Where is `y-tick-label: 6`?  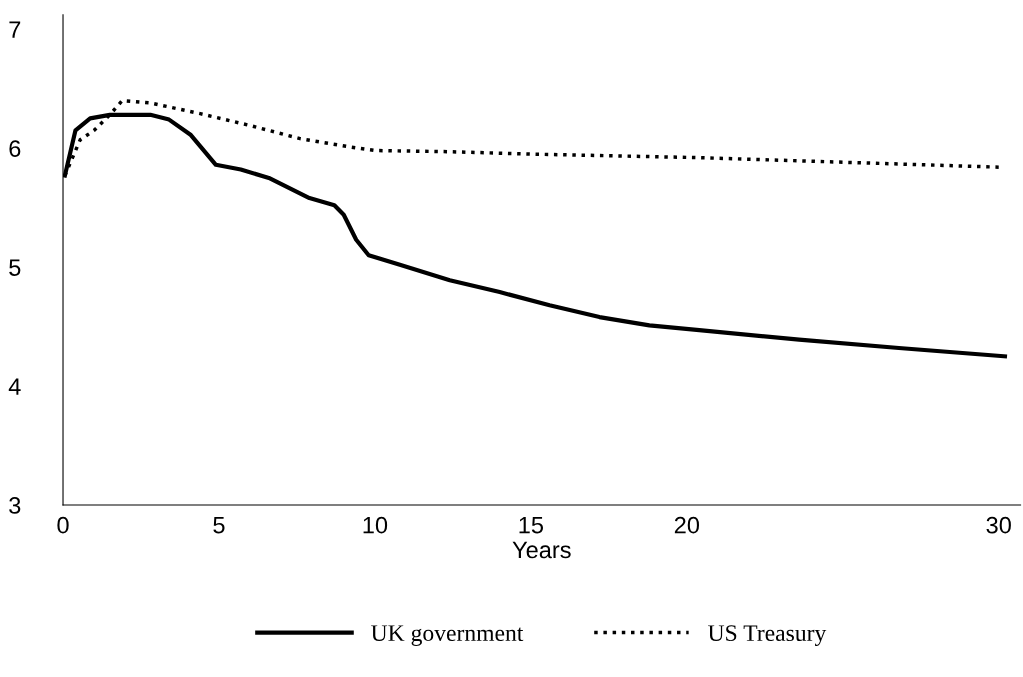
y-tick-label: 6 is located at coordinates (15, 148).